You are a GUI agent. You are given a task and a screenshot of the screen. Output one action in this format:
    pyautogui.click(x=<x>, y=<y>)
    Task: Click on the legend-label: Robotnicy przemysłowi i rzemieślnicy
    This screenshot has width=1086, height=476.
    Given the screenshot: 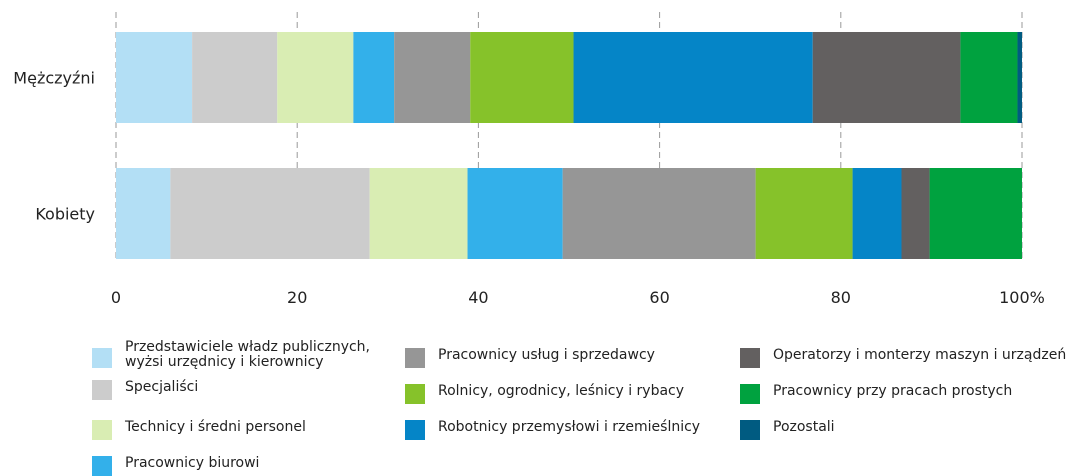 What is the action you would take?
    pyautogui.click(x=569, y=427)
    